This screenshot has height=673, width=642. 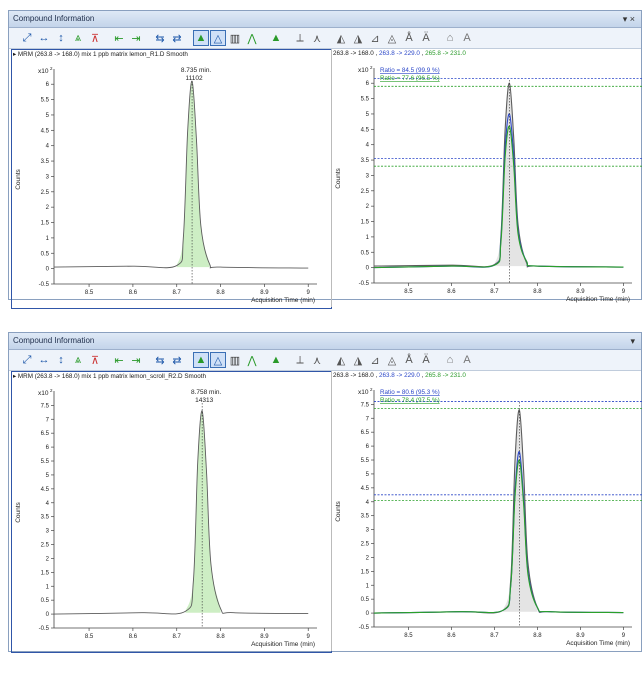 I want to click on y-exponent-power: 2, so click(x=371, y=67).